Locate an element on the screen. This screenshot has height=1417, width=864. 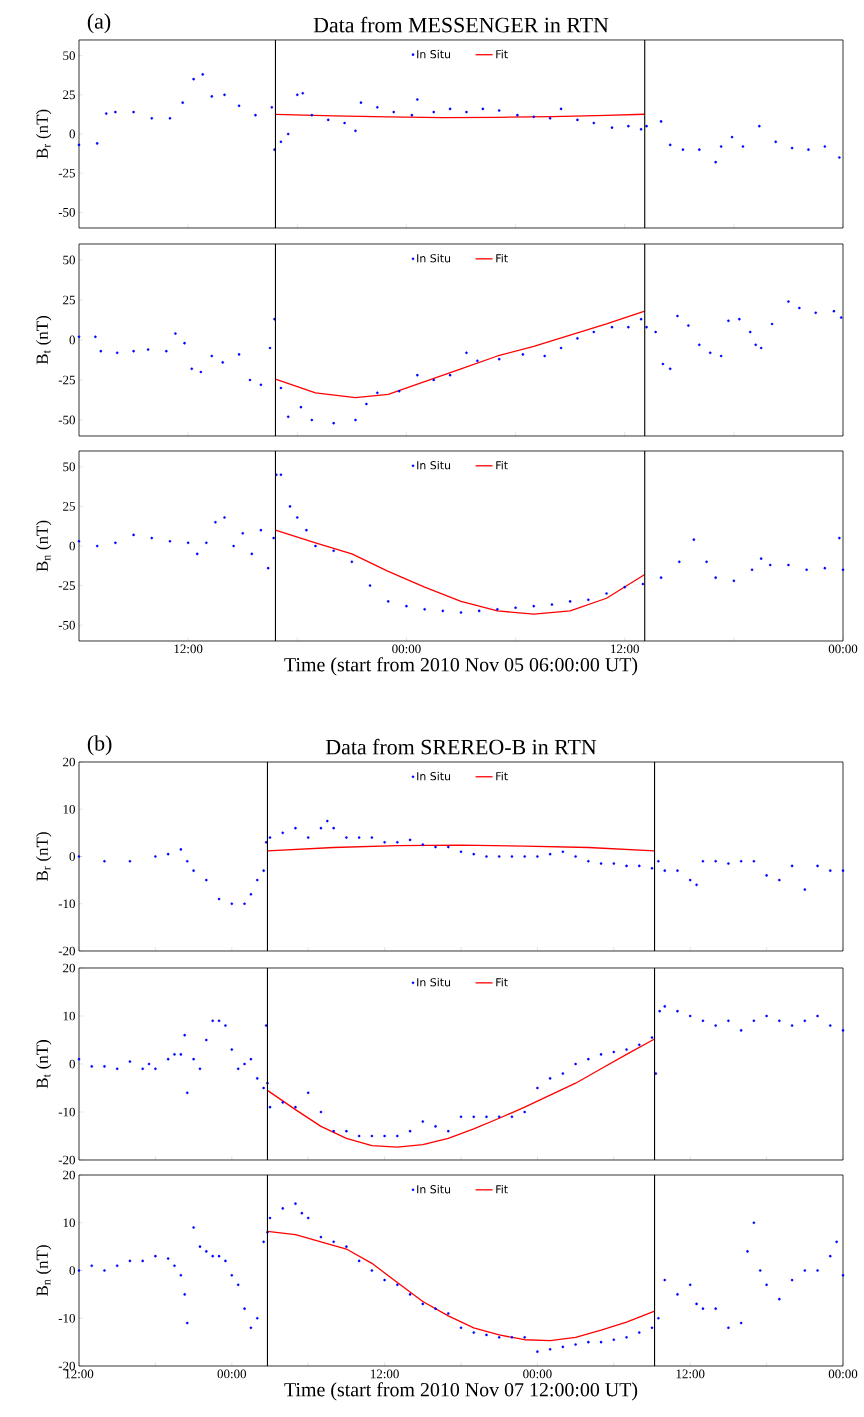
x-axis-title: Time (start from 2010 Nov 07 12:00:00 UT) is located at coordinates (461, 1391).